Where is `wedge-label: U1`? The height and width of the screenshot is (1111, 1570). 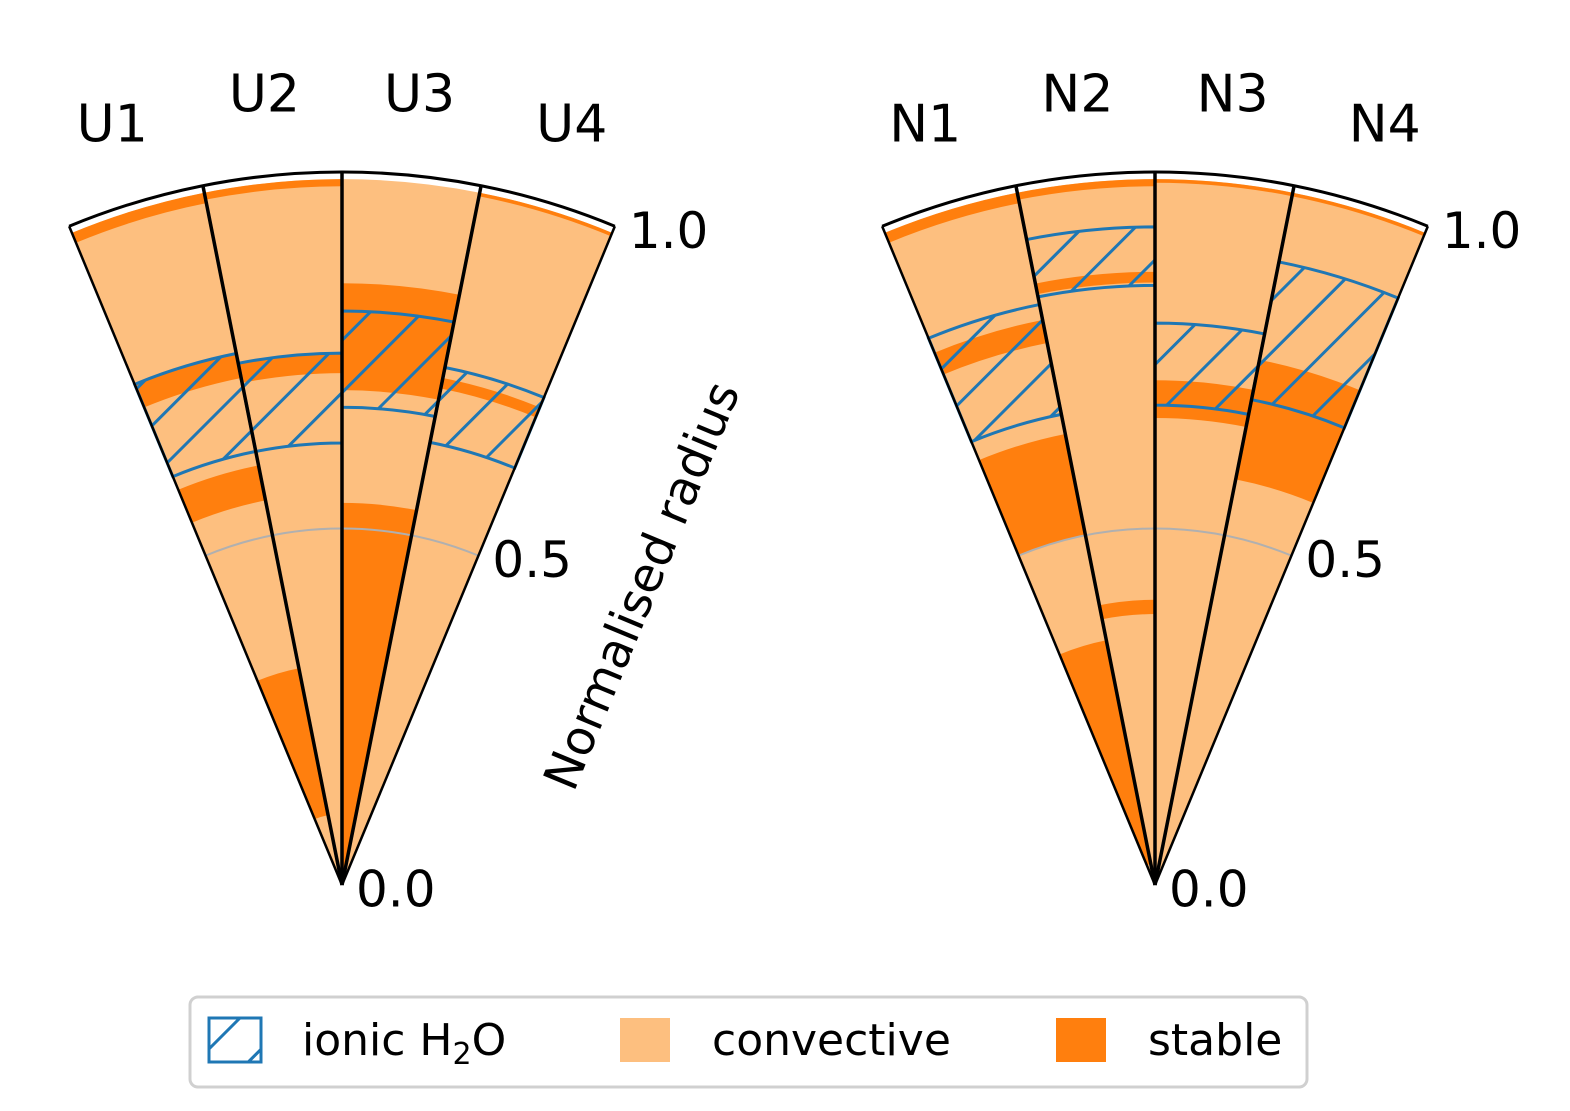
wedge-label: U1 is located at coordinates (112, 125).